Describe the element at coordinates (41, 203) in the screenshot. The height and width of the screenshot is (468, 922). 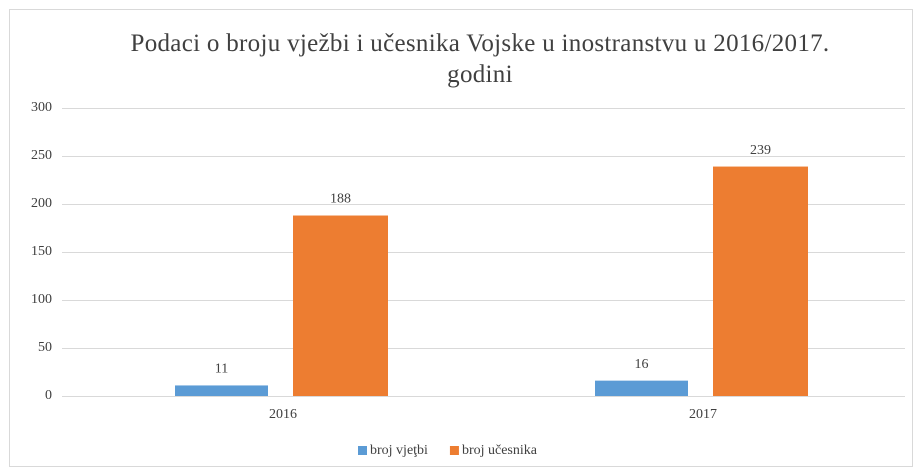
I see `y-tick-label: 200` at that location.